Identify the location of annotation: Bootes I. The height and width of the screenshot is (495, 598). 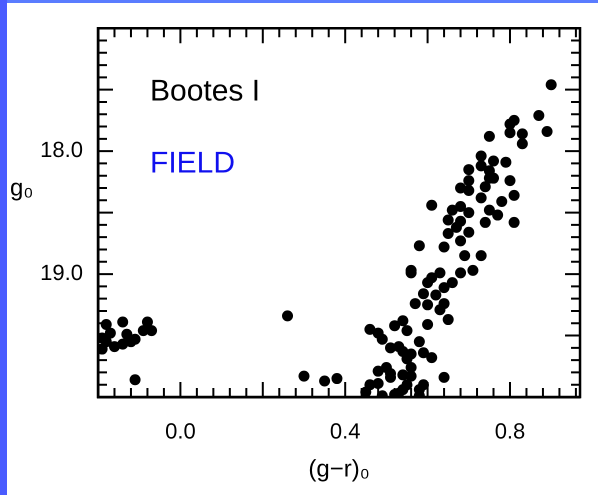
(205, 91).